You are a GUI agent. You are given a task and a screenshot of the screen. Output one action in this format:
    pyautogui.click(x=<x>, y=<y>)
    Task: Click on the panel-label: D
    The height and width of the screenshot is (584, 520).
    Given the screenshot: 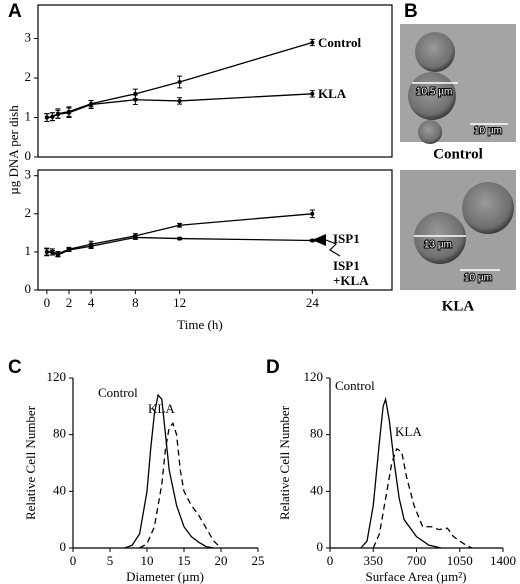 What is the action you would take?
    pyautogui.click(x=273, y=367)
    